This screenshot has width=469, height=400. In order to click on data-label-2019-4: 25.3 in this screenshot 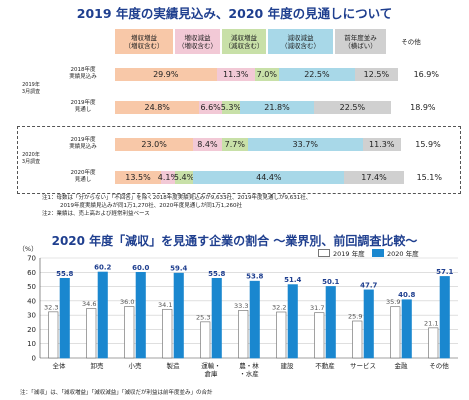, I will do `click(203, 317)`.